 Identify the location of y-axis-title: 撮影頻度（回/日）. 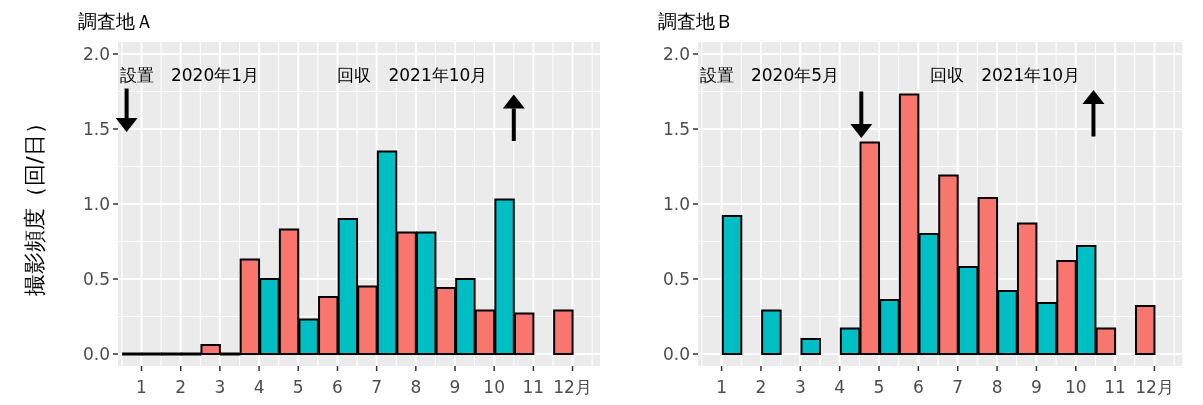
(34, 204).